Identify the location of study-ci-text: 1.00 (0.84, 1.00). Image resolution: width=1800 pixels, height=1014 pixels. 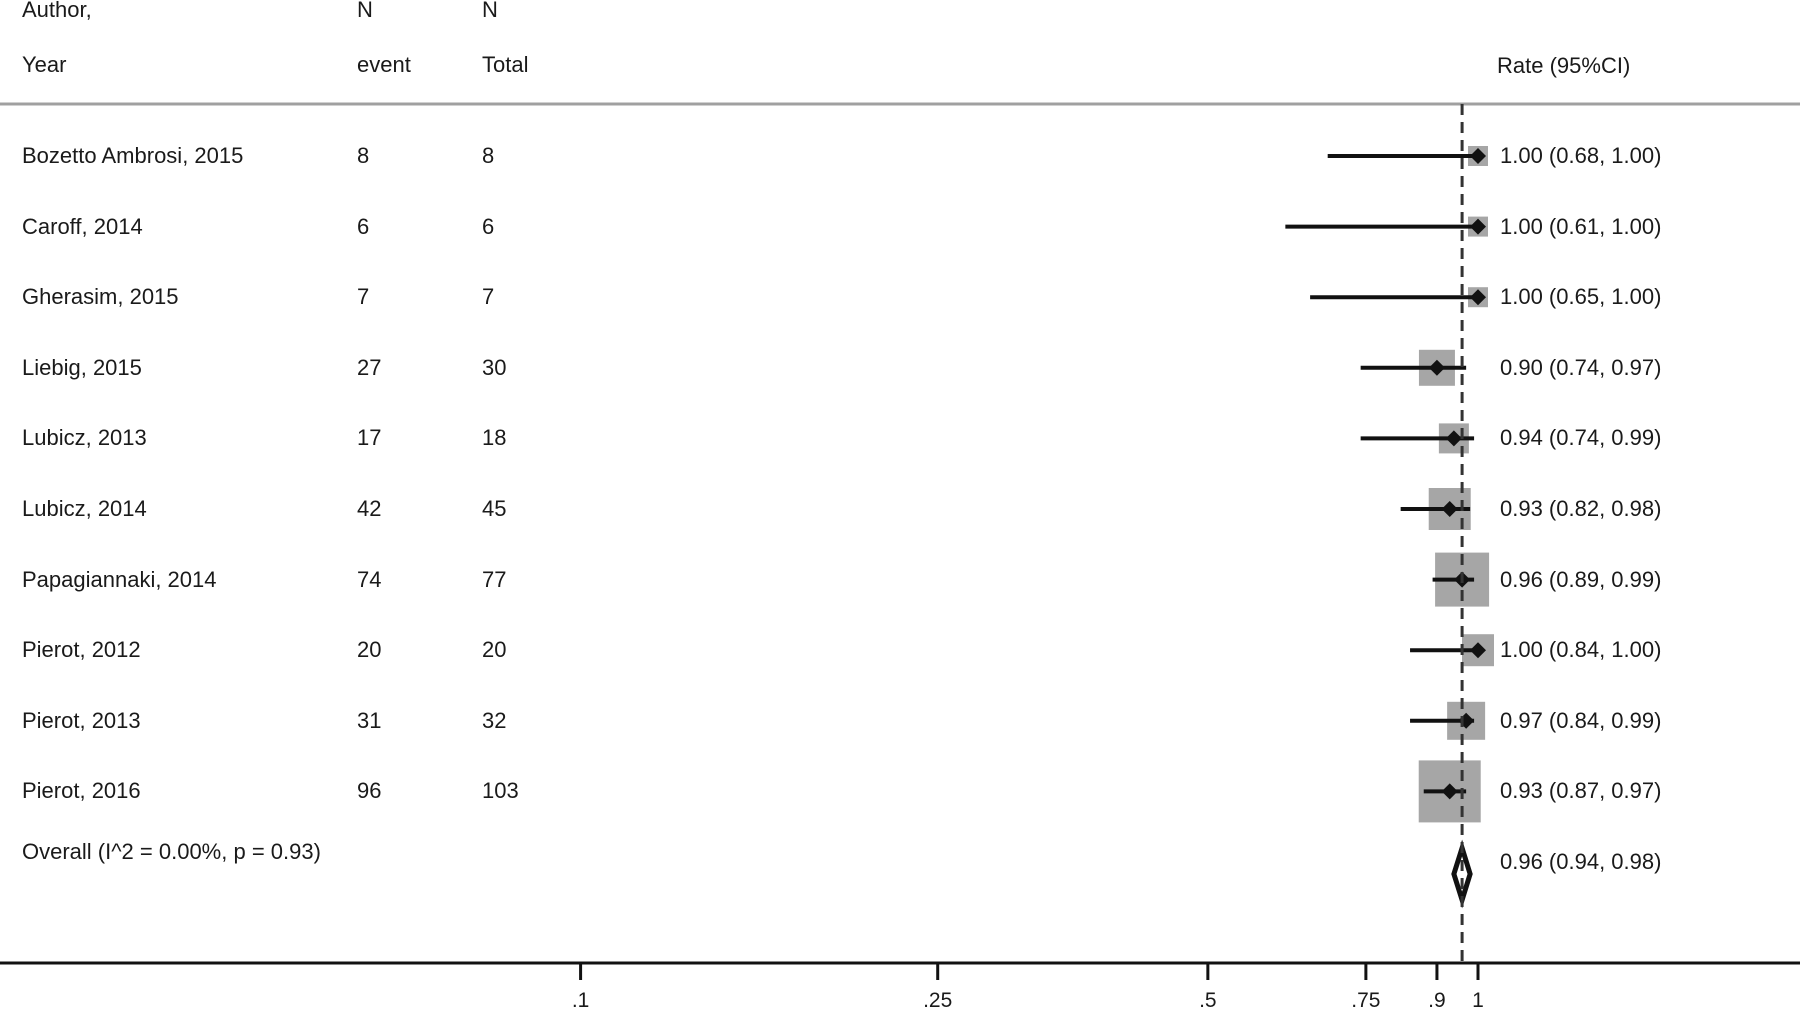
(1581, 650).